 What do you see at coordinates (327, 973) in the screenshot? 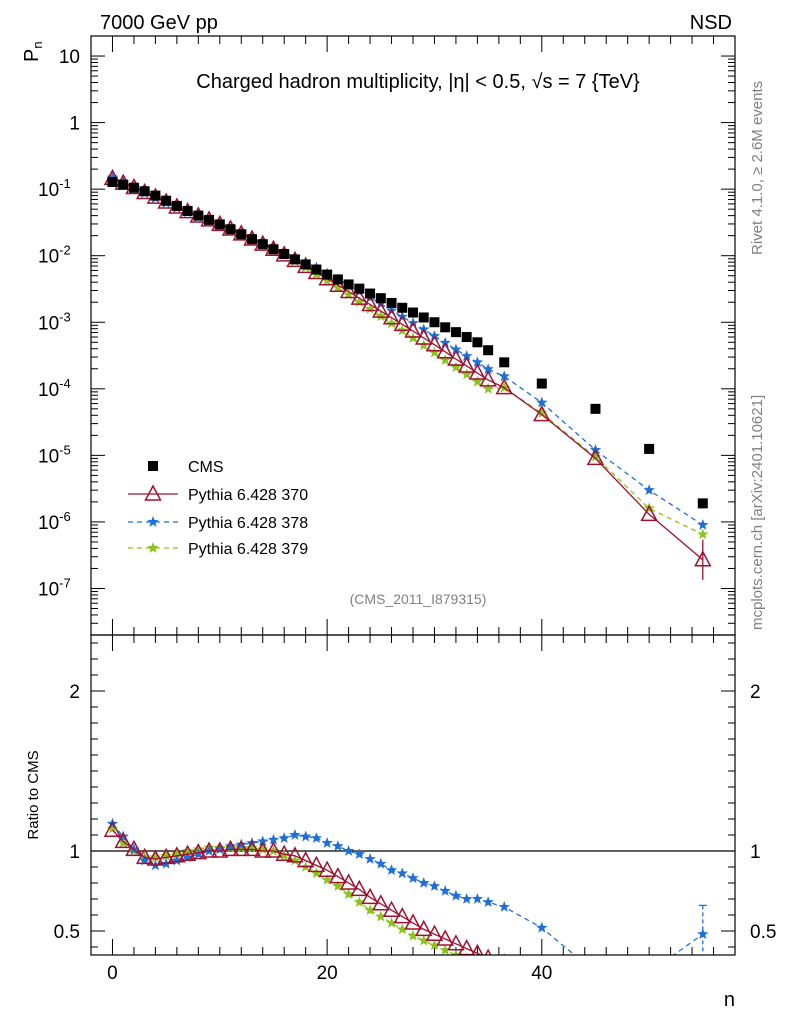
I see `x-tick-label: 20` at bounding box center [327, 973].